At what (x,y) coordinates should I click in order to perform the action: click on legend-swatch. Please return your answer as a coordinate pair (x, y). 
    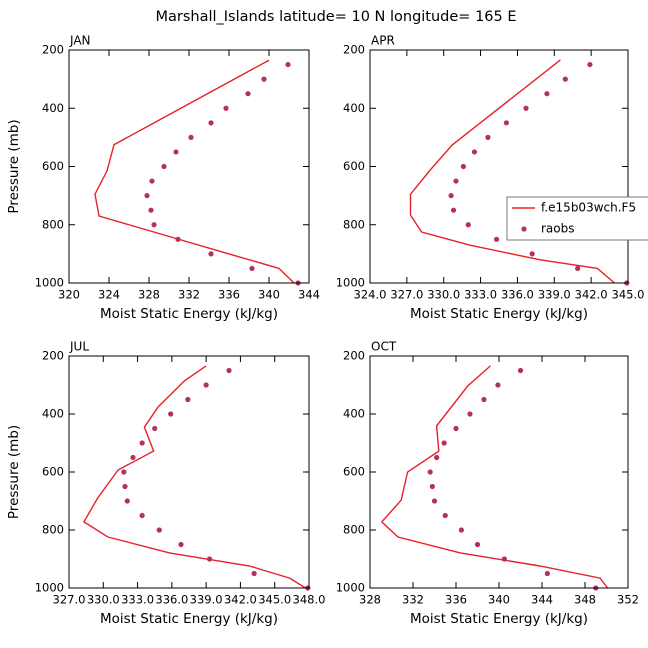
    Looking at the image, I should click on (524, 229).